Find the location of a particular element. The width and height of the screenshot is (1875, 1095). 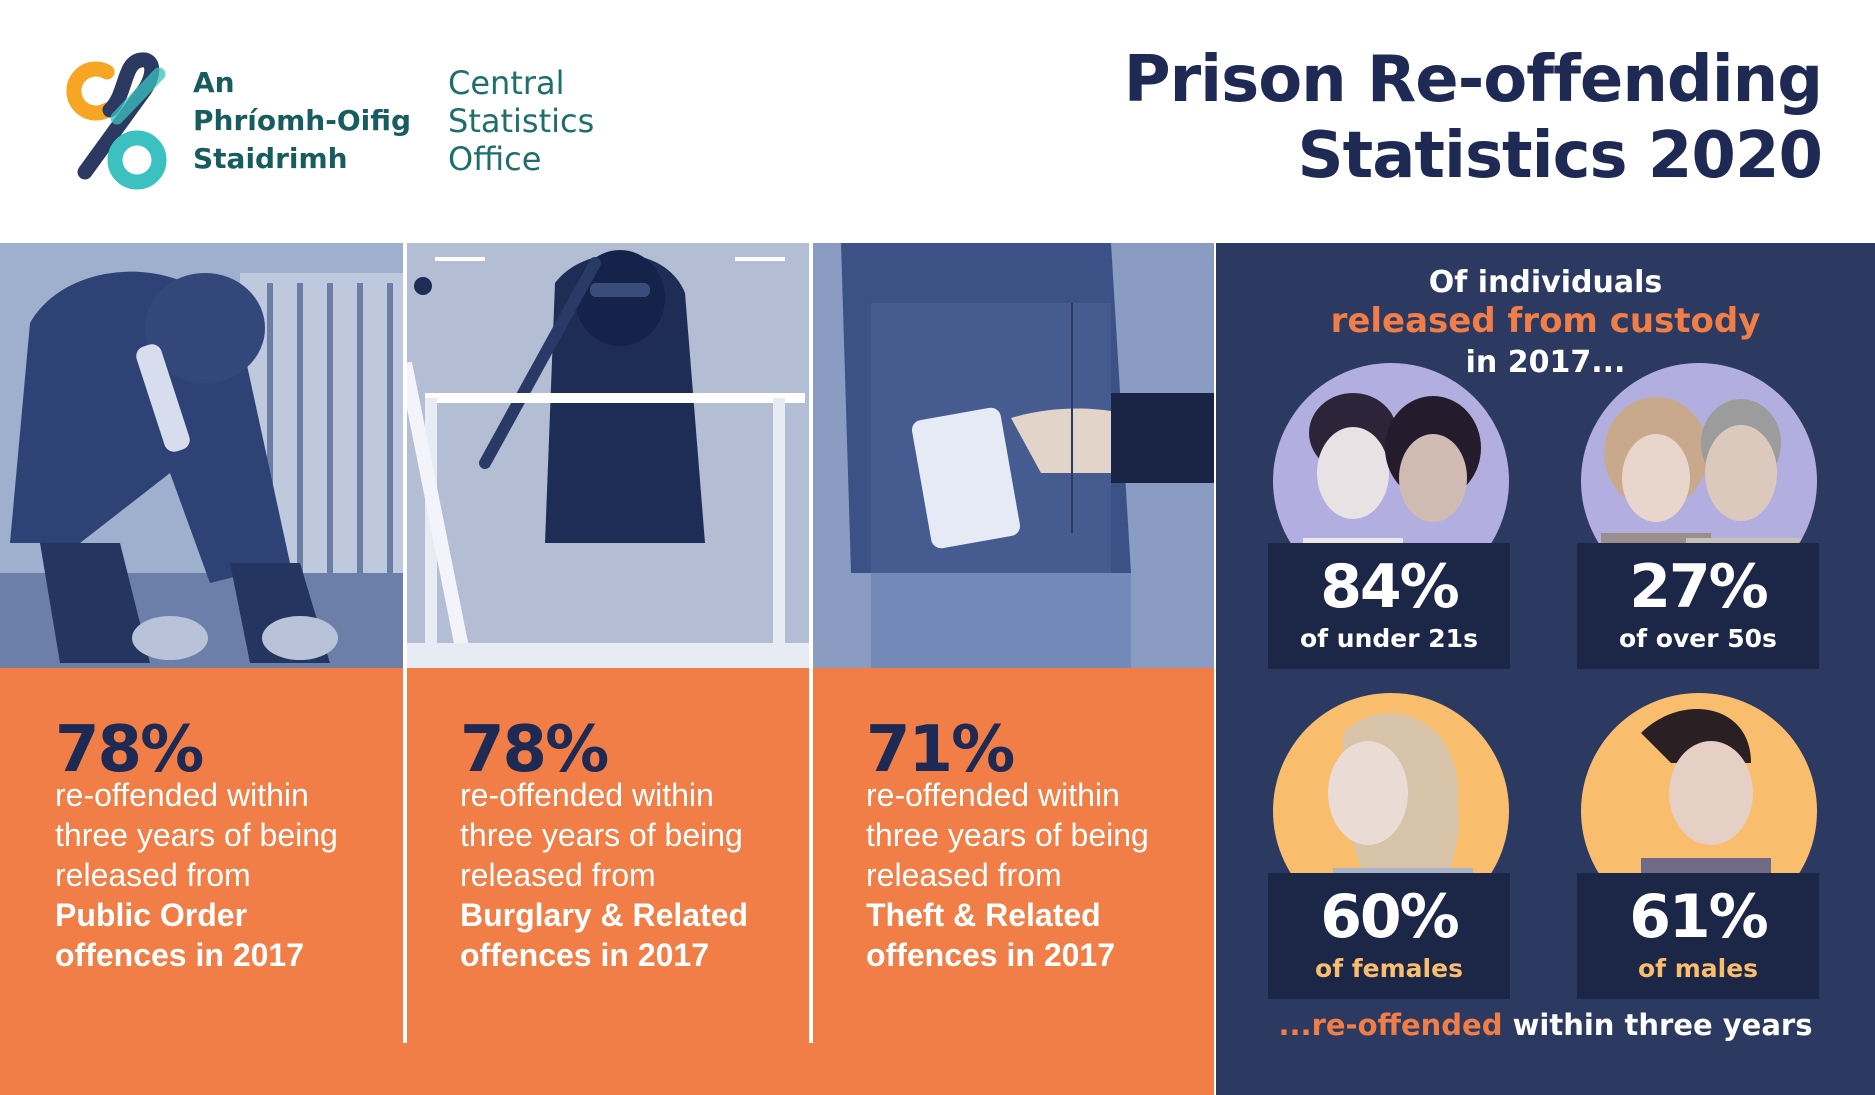

custody-heading-line2: released from custody is located at coordinates (1545, 321).